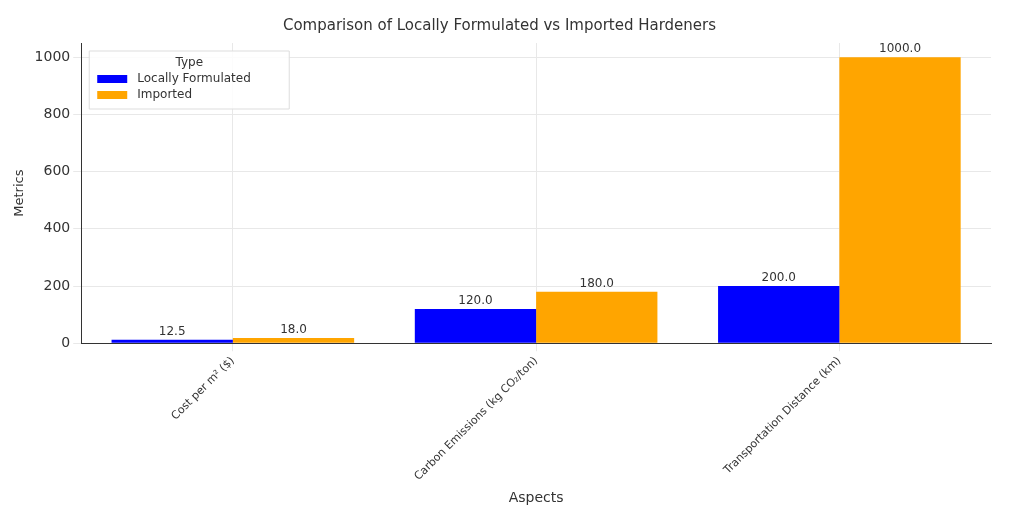 The width and height of the screenshot is (1019, 519). What do you see at coordinates (57, 227) in the screenshot?
I see `y-tick-label: 400` at bounding box center [57, 227].